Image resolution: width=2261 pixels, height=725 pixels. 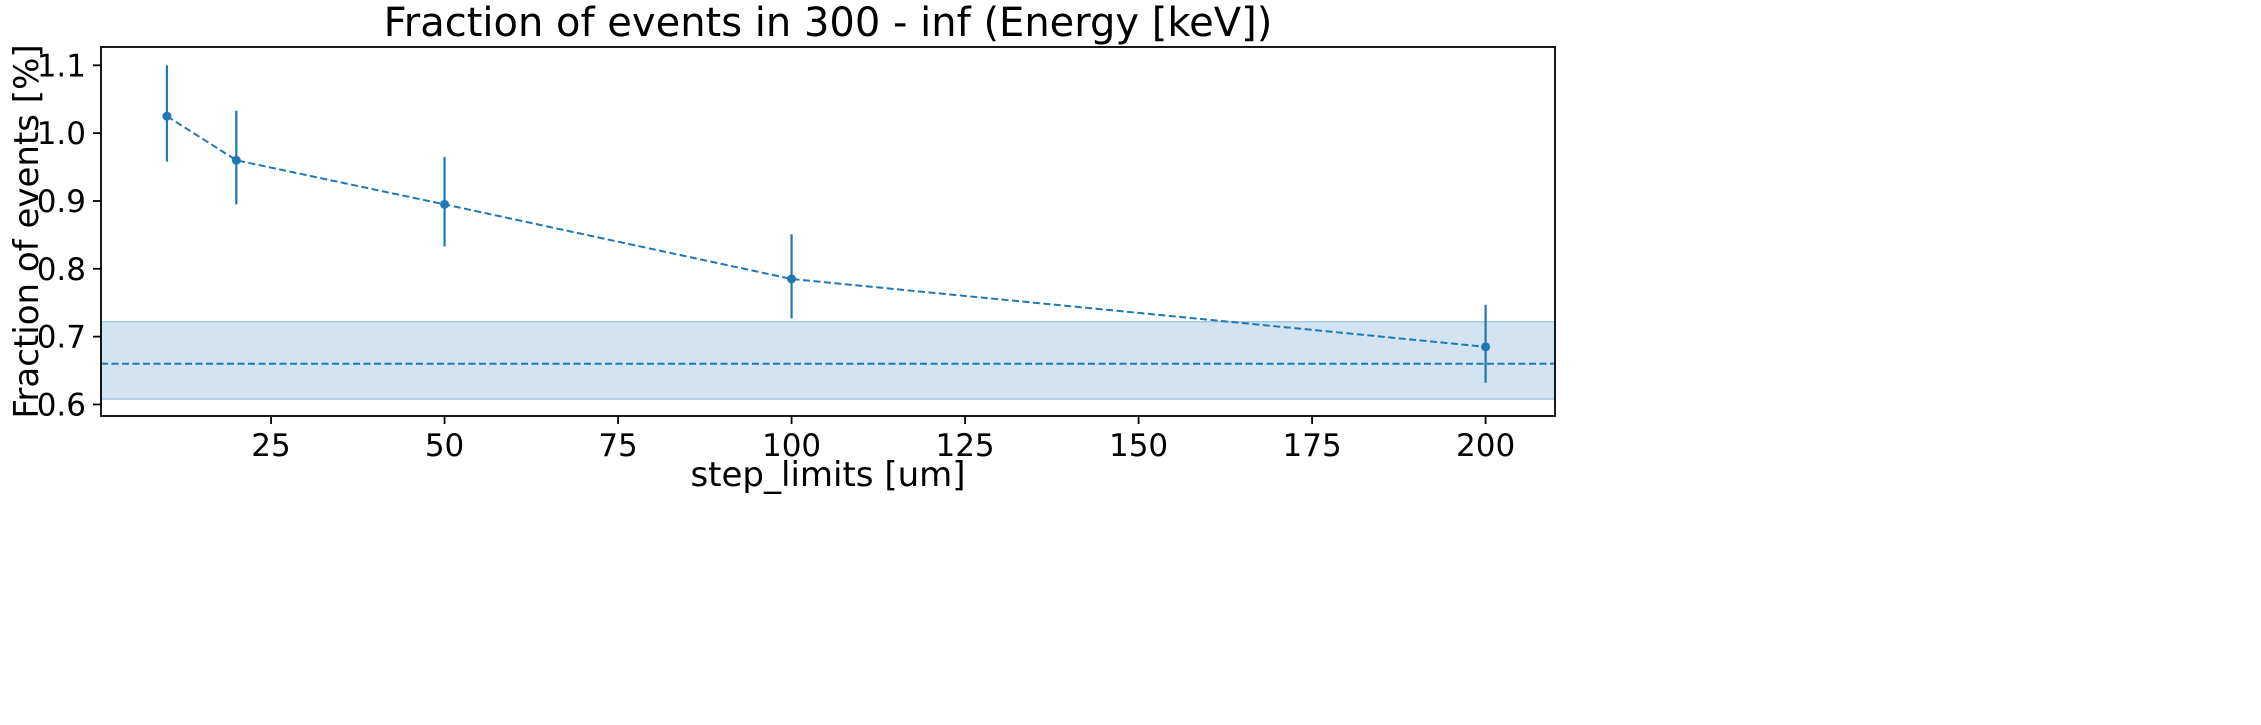 What do you see at coordinates (27, 231) in the screenshot?
I see `y-axis-title: Fraction of events [%]` at bounding box center [27, 231].